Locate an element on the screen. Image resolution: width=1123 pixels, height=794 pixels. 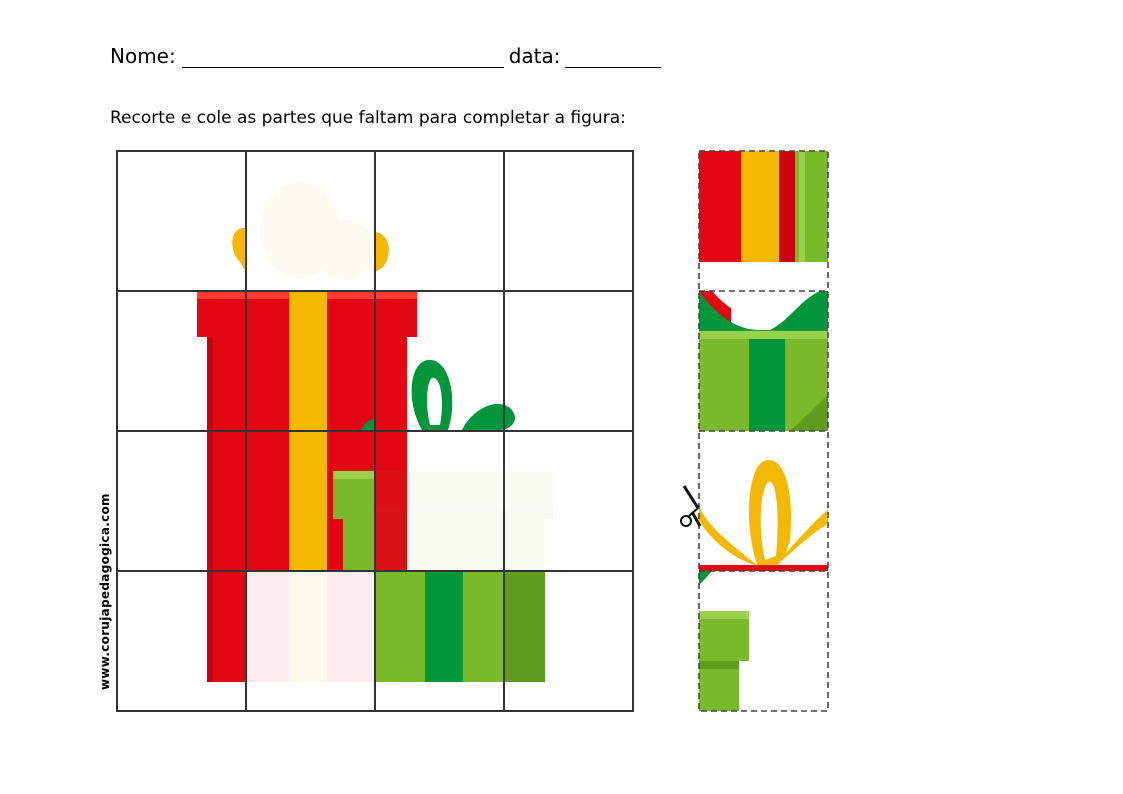
cut-lines is located at coordinates (763, 431).